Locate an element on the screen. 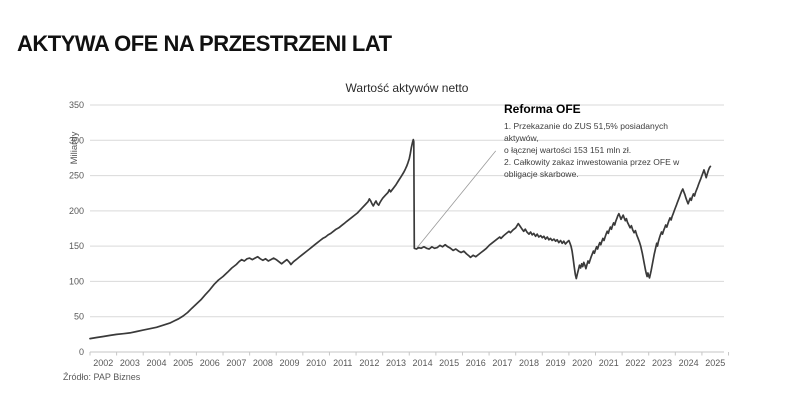 This screenshot has height=400, width=800. x-tick-label: 2015 is located at coordinates (449, 363).